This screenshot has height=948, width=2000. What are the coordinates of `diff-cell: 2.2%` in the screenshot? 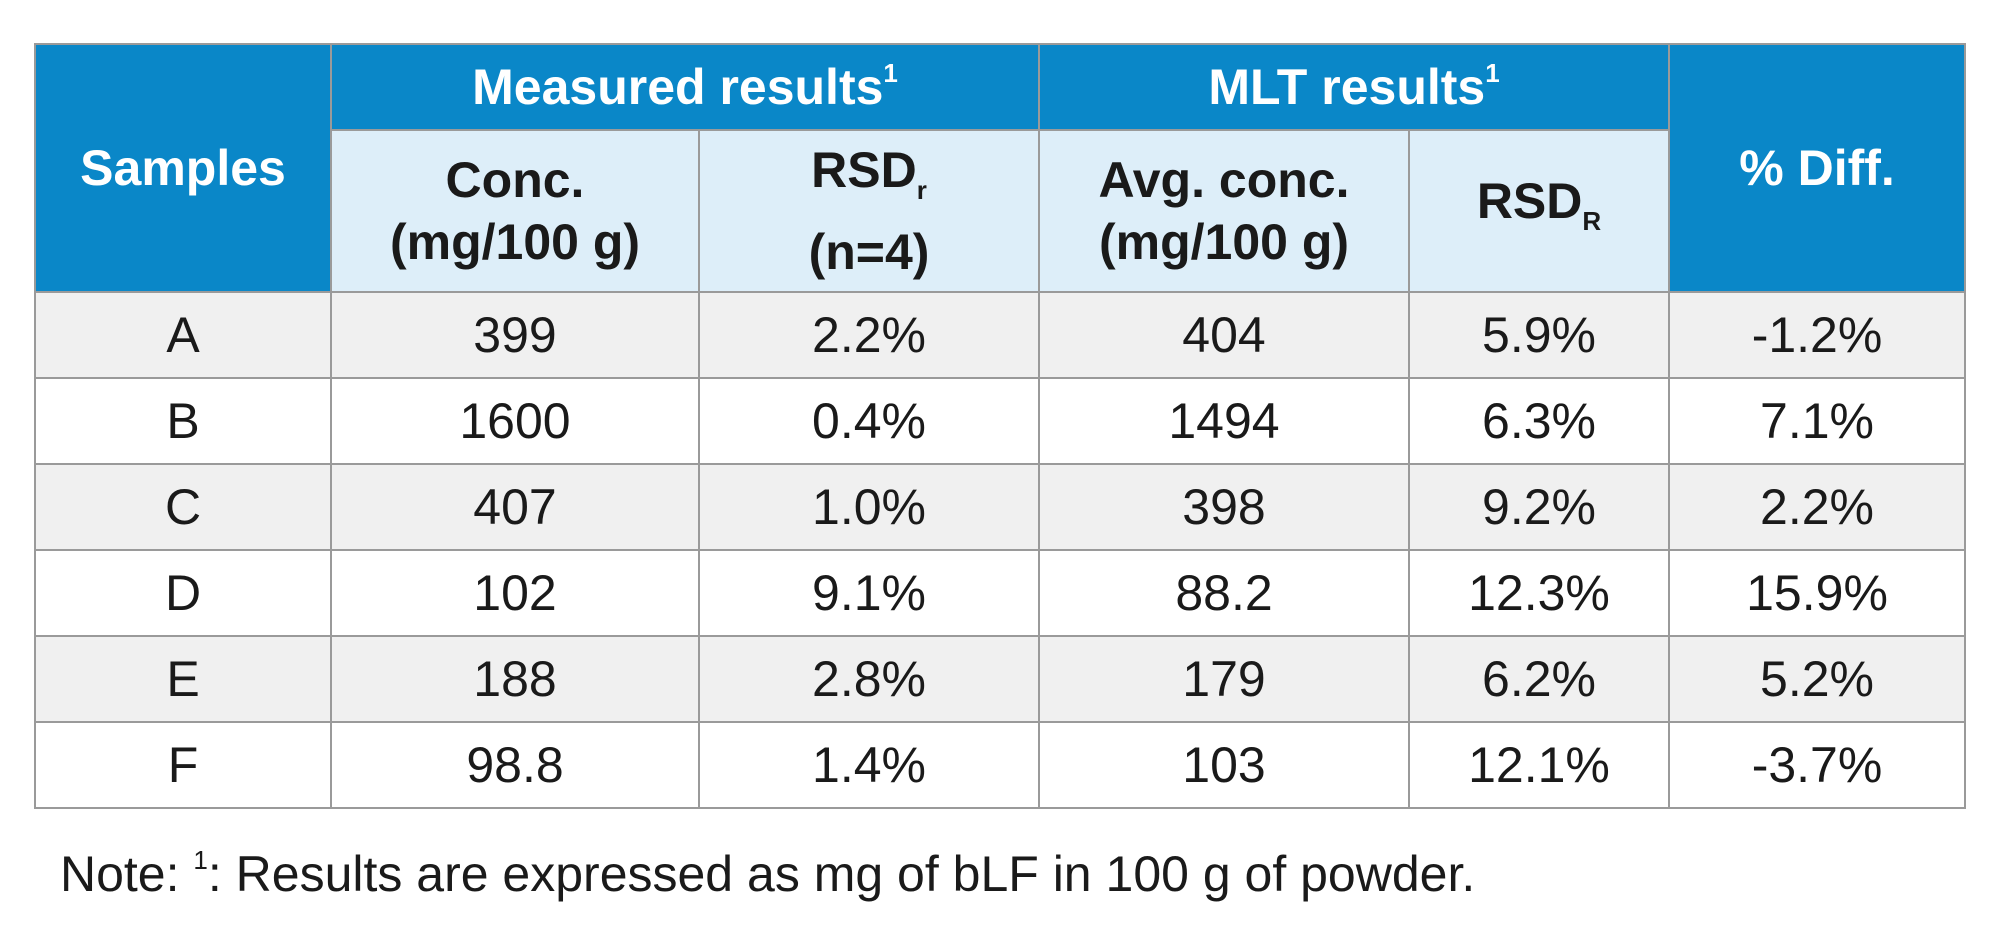 It's located at (1817, 507).